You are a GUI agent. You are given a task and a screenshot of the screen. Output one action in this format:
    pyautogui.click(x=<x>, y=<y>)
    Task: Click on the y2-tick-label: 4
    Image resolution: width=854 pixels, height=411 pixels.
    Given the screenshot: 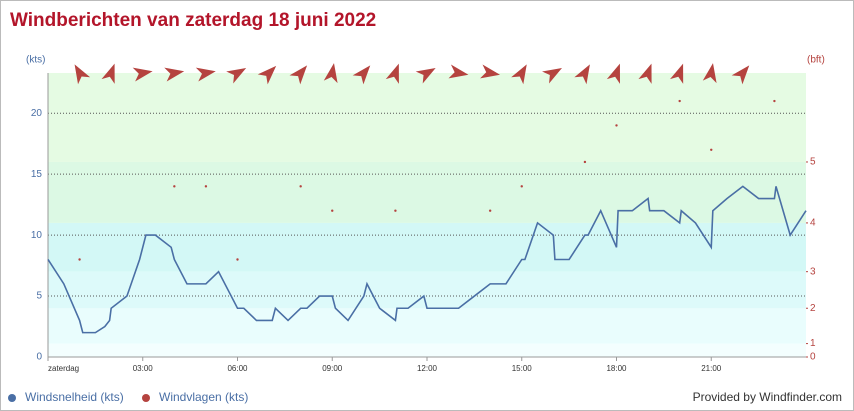 What is the action you would take?
    pyautogui.click(x=813, y=223)
    